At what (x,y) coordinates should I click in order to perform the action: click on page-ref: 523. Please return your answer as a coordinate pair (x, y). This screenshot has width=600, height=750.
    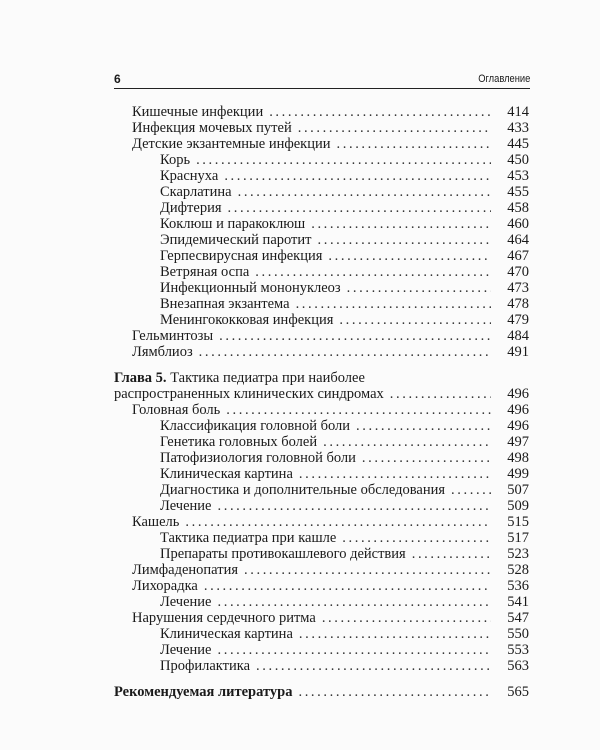
    Looking at the image, I should click on (518, 554).